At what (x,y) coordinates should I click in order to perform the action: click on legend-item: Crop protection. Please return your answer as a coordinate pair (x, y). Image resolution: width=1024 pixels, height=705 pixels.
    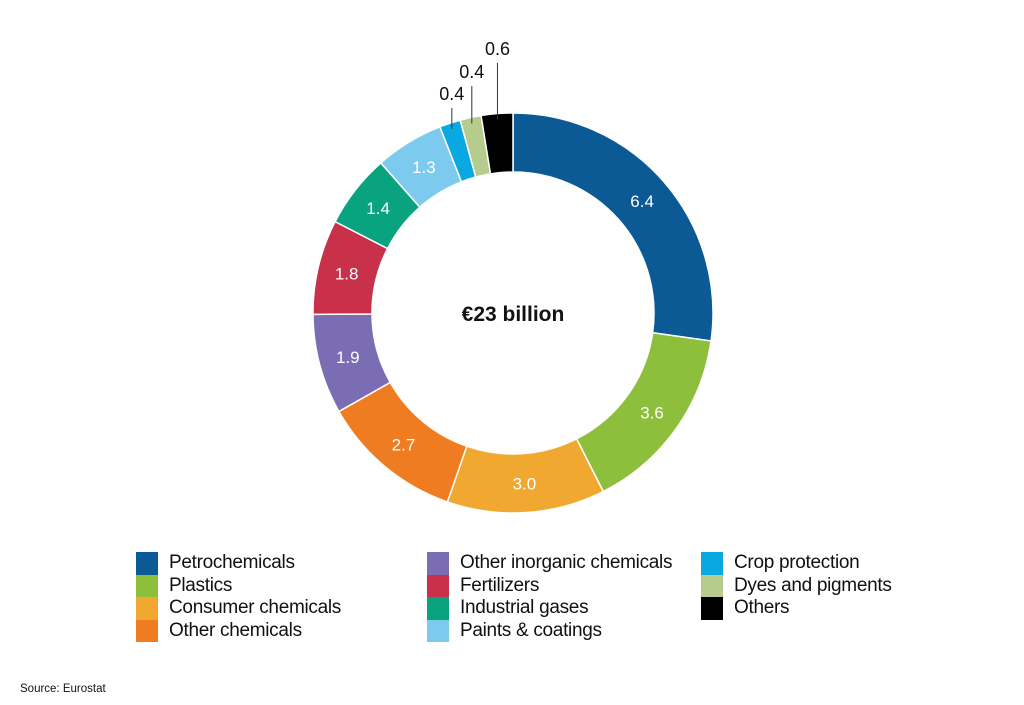
    Looking at the image, I should click on (796, 563).